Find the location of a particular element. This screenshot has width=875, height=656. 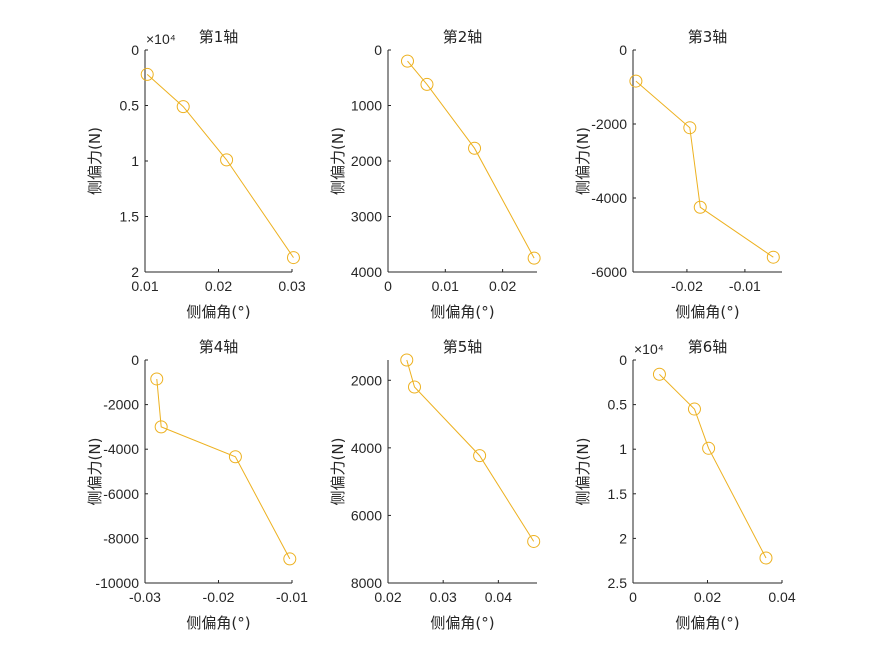

y-tick-label: 2.5 is located at coordinates (618, 583).